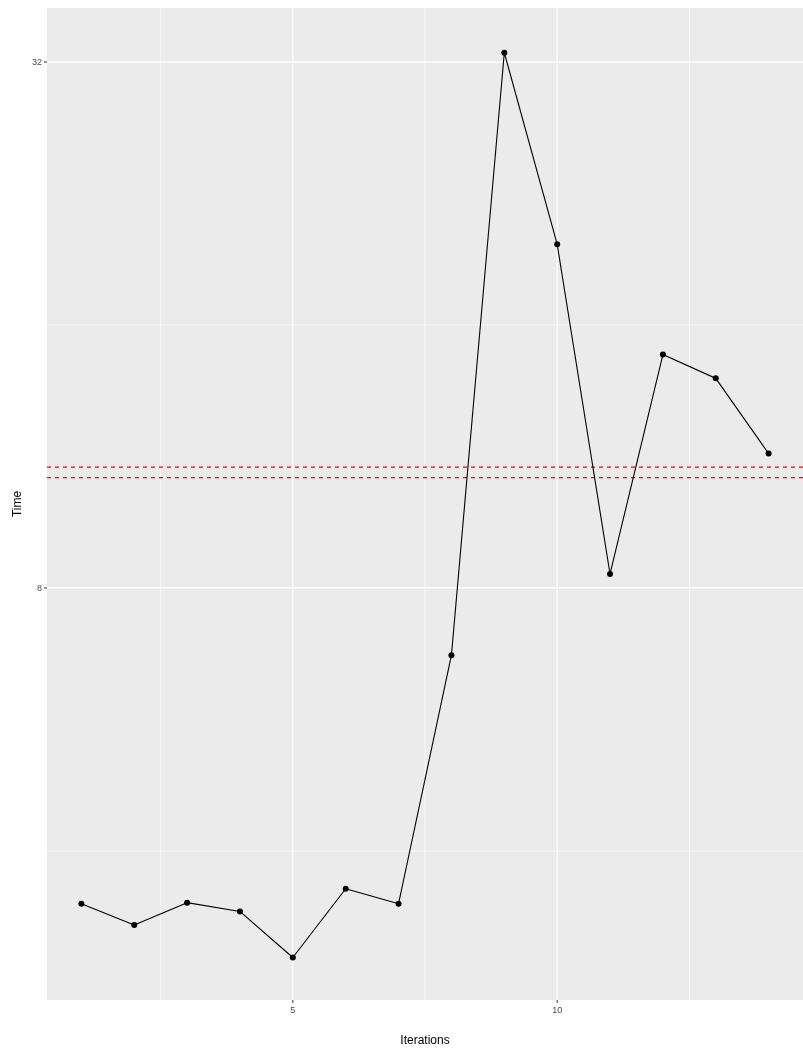 This screenshot has height=1052, width=803. Describe the element at coordinates (17, 504) in the screenshot. I see `y-axis-title: Time` at that location.